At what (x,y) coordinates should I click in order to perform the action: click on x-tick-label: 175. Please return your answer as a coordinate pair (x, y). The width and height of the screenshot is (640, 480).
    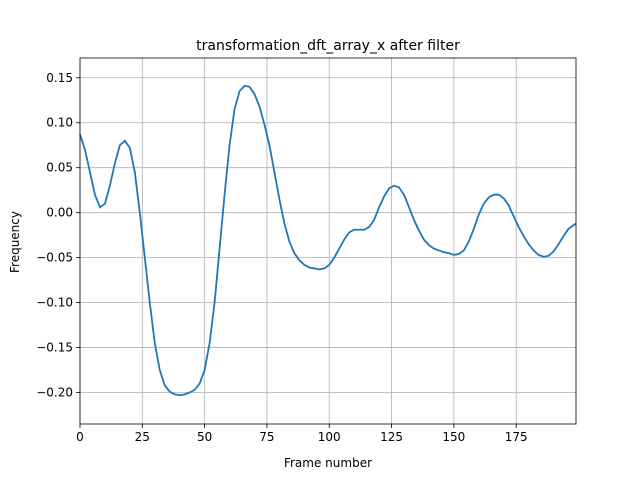
    Looking at the image, I should click on (516, 437).